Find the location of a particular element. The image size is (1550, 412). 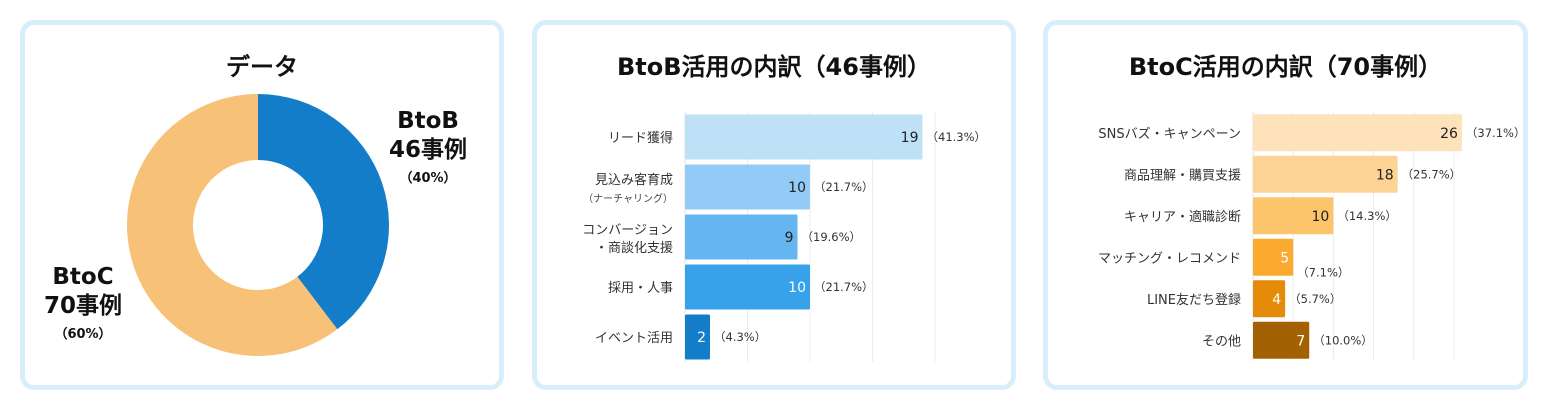

btoc-percent-label: （7.1%） is located at coordinates (1323, 272).